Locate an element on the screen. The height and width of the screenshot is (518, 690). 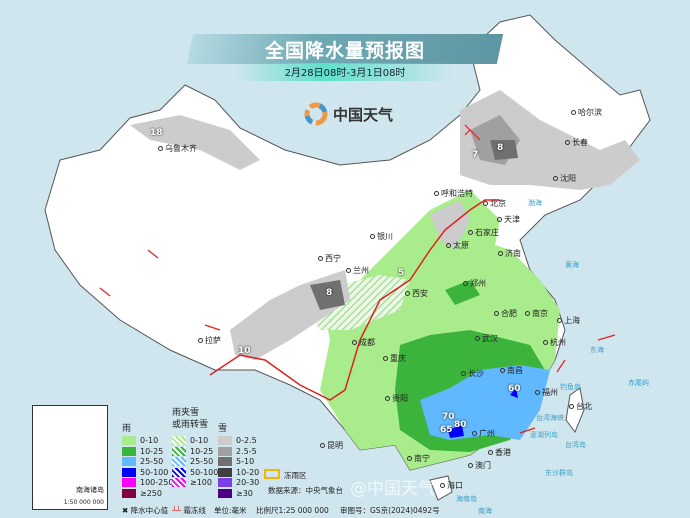
city-label: 北京 is located at coordinates (494, 203).